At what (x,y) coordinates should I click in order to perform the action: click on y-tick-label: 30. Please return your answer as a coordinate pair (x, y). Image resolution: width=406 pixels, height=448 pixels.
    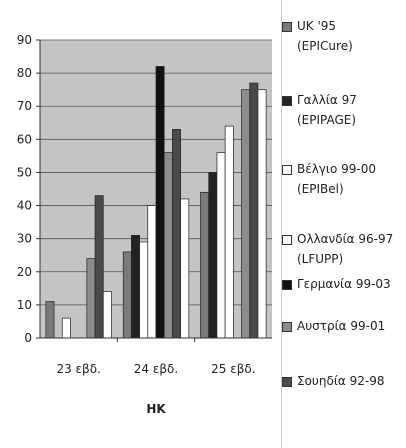
    Looking at the image, I should click on (24, 239).